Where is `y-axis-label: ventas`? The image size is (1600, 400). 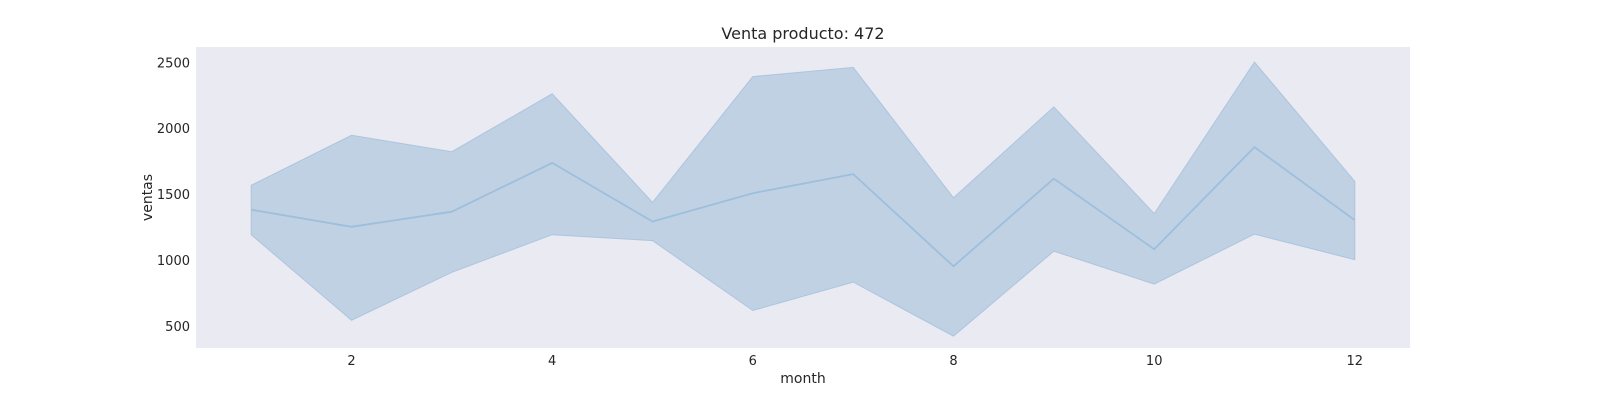 y-axis-label: ventas is located at coordinates (148, 197).